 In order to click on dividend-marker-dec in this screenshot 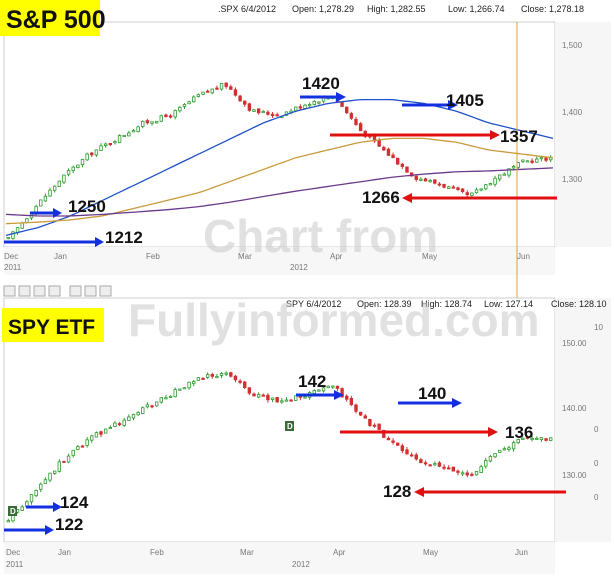, I will do `click(12, 511)`.